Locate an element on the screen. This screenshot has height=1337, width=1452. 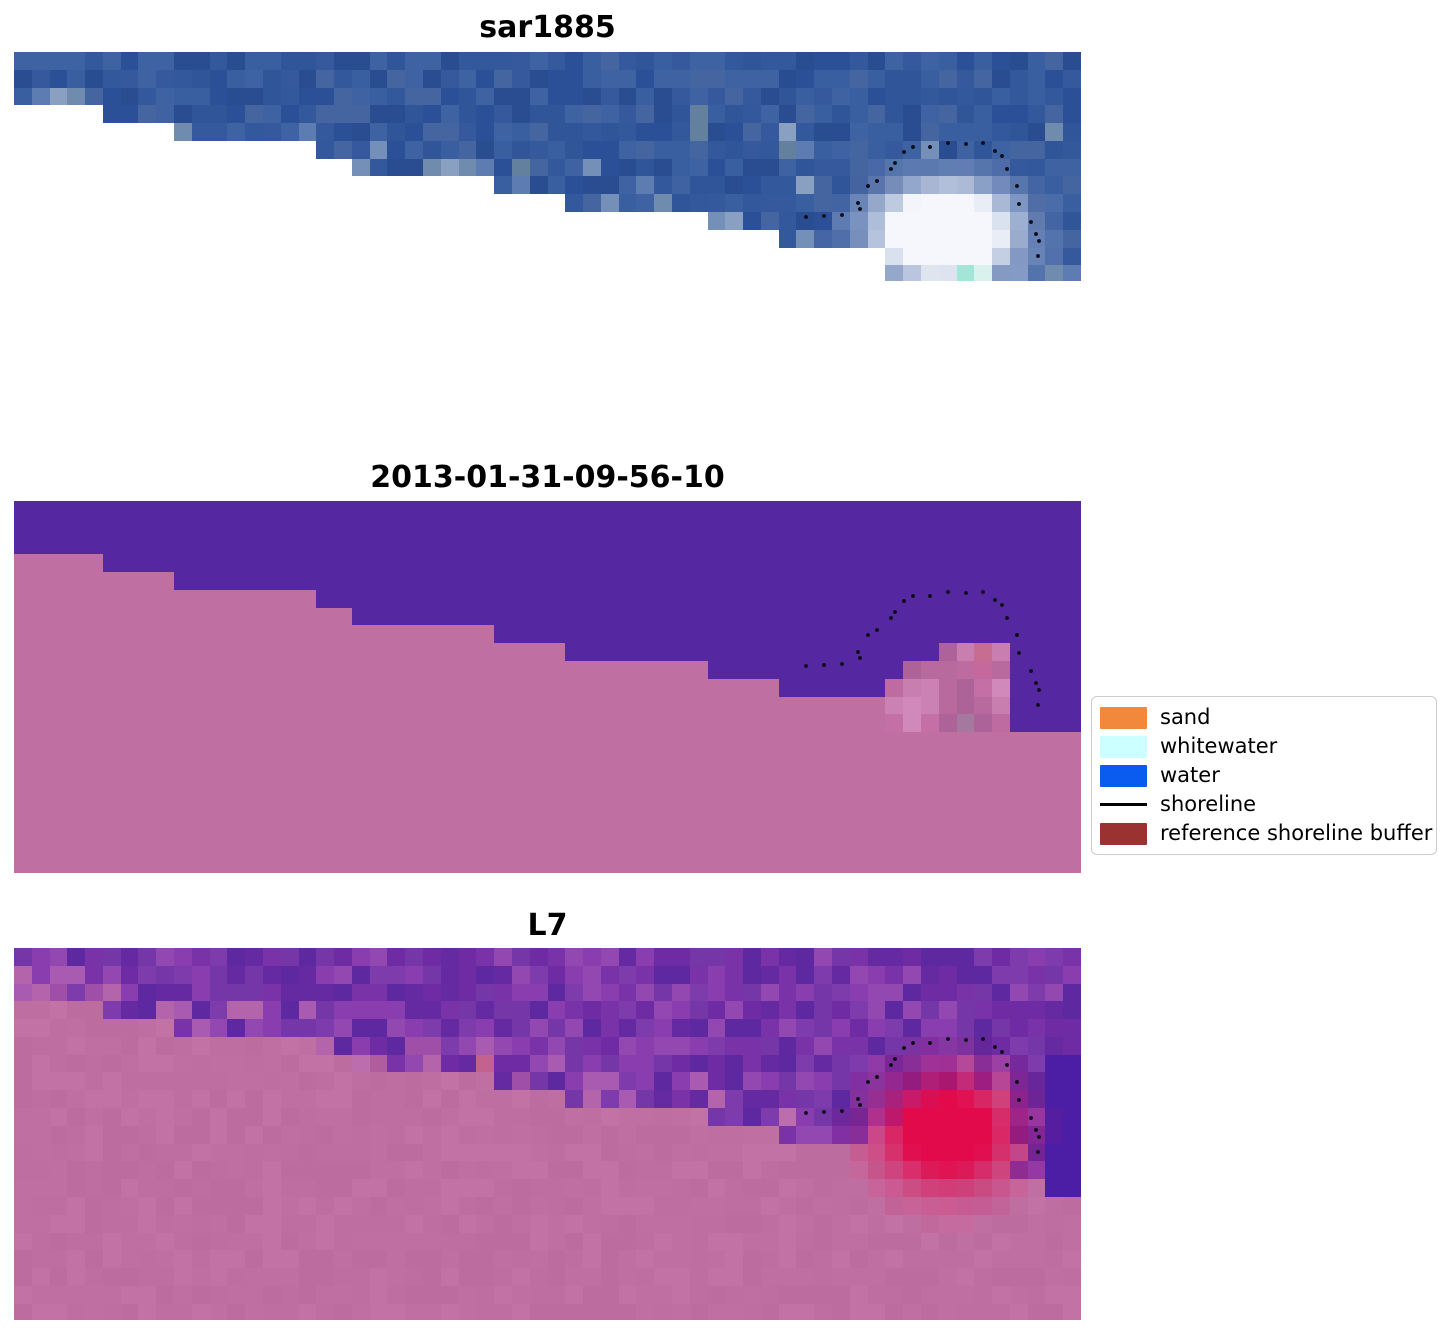
legend-item-sand: sand is located at coordinates (1264, 717).